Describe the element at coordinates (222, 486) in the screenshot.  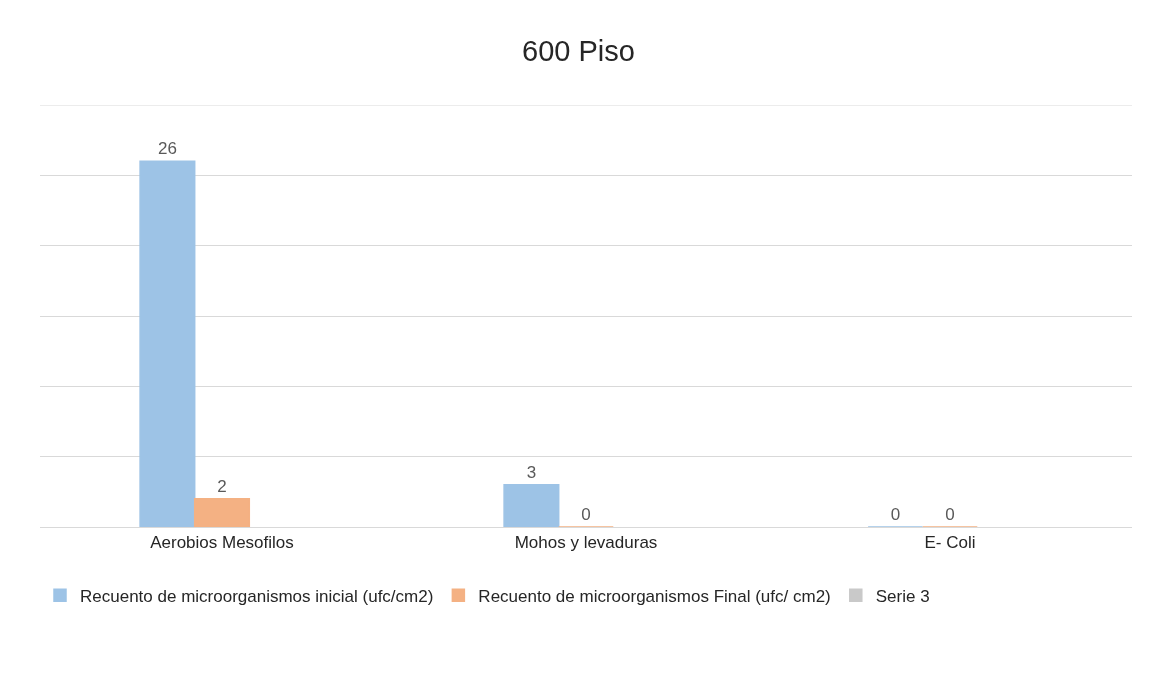
I see `data-label: 2` at that location.